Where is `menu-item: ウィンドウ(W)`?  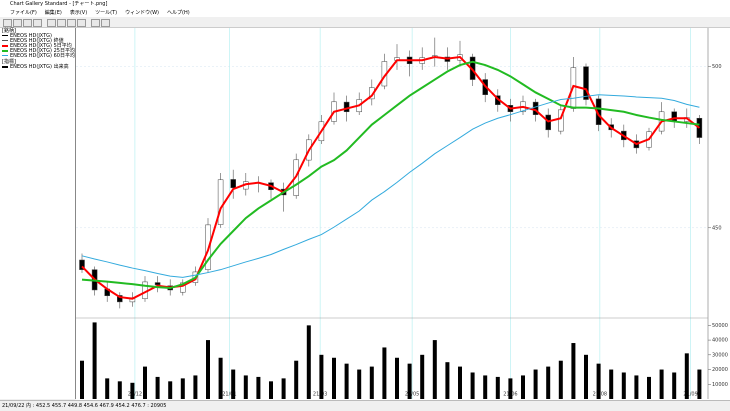 menu-item: ウィンドウ(W) is located at coordinates (142, 13).